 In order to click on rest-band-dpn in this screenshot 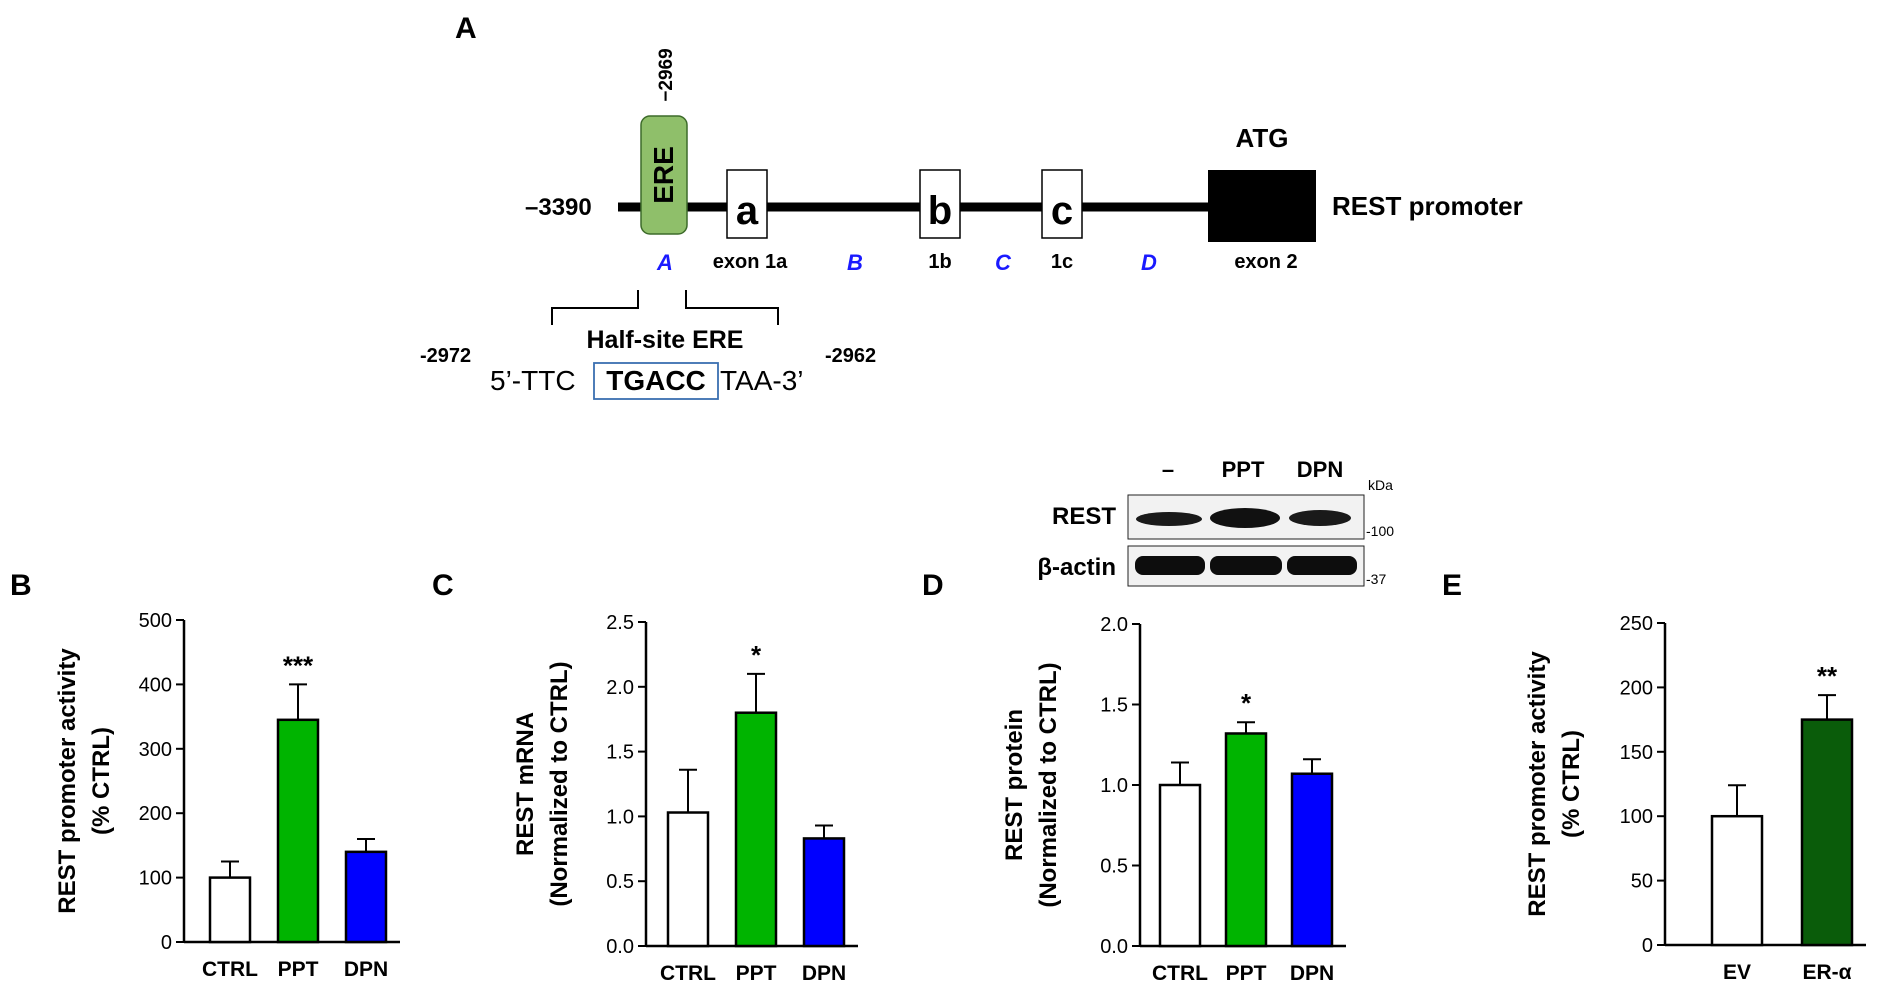, I will do `click(1320, 518)`.